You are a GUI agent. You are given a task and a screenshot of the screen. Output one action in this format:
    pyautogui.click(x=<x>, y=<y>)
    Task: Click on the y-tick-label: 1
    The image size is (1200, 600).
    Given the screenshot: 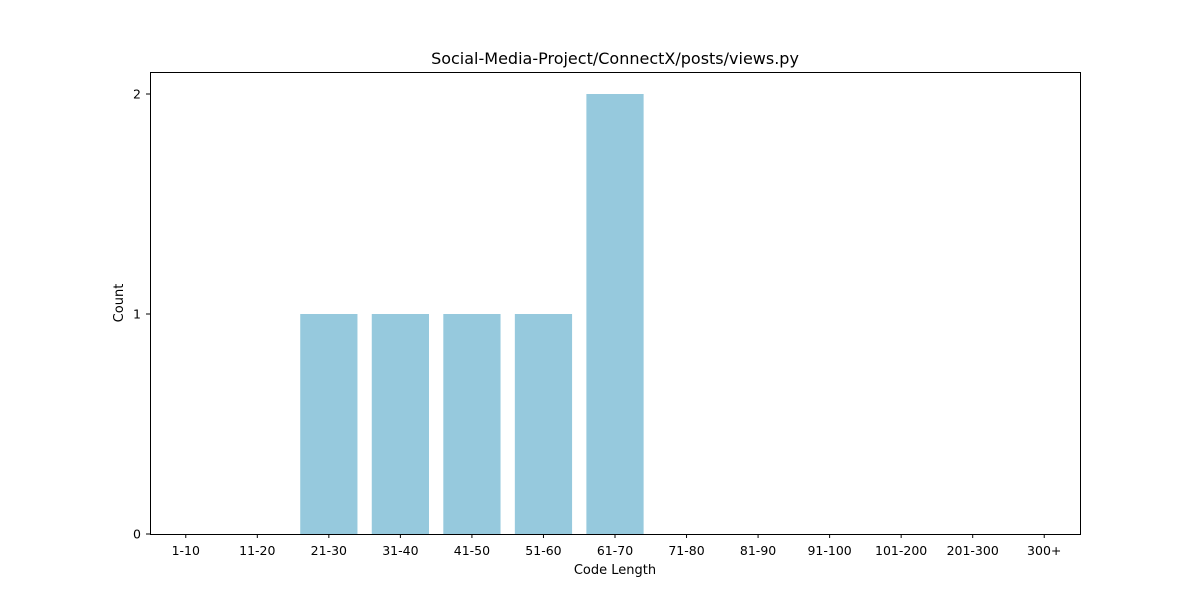 What is the action you would take?
    pyautogui.click(x=137, y=314)
    